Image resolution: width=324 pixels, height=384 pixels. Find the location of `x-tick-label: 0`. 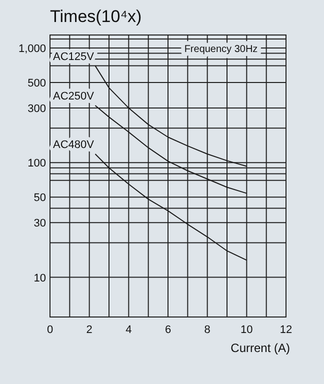

x-tick-label: 0 is located at coordinates (50, 330).